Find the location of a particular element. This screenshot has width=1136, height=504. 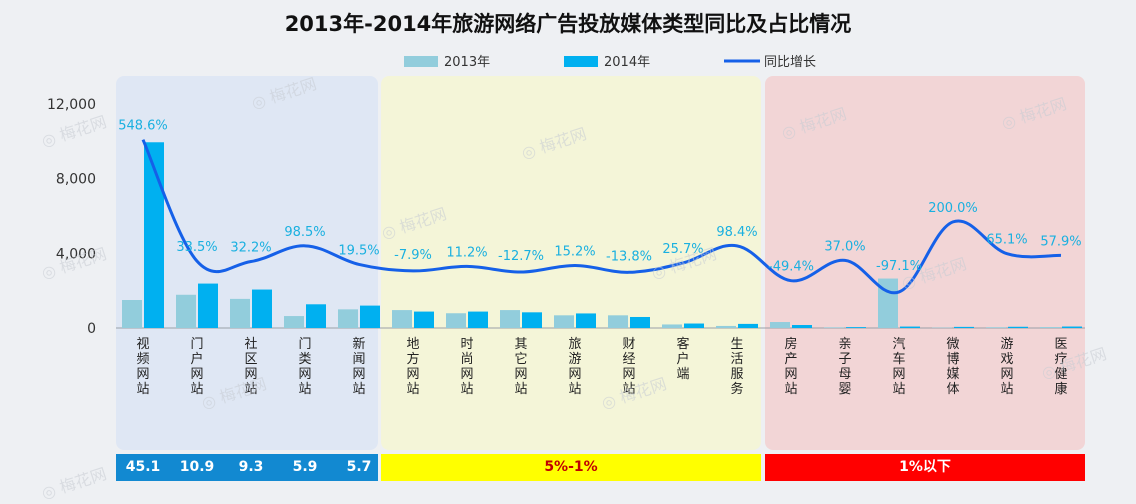

share-value: 9.3 is located at coordinates (251, 467).